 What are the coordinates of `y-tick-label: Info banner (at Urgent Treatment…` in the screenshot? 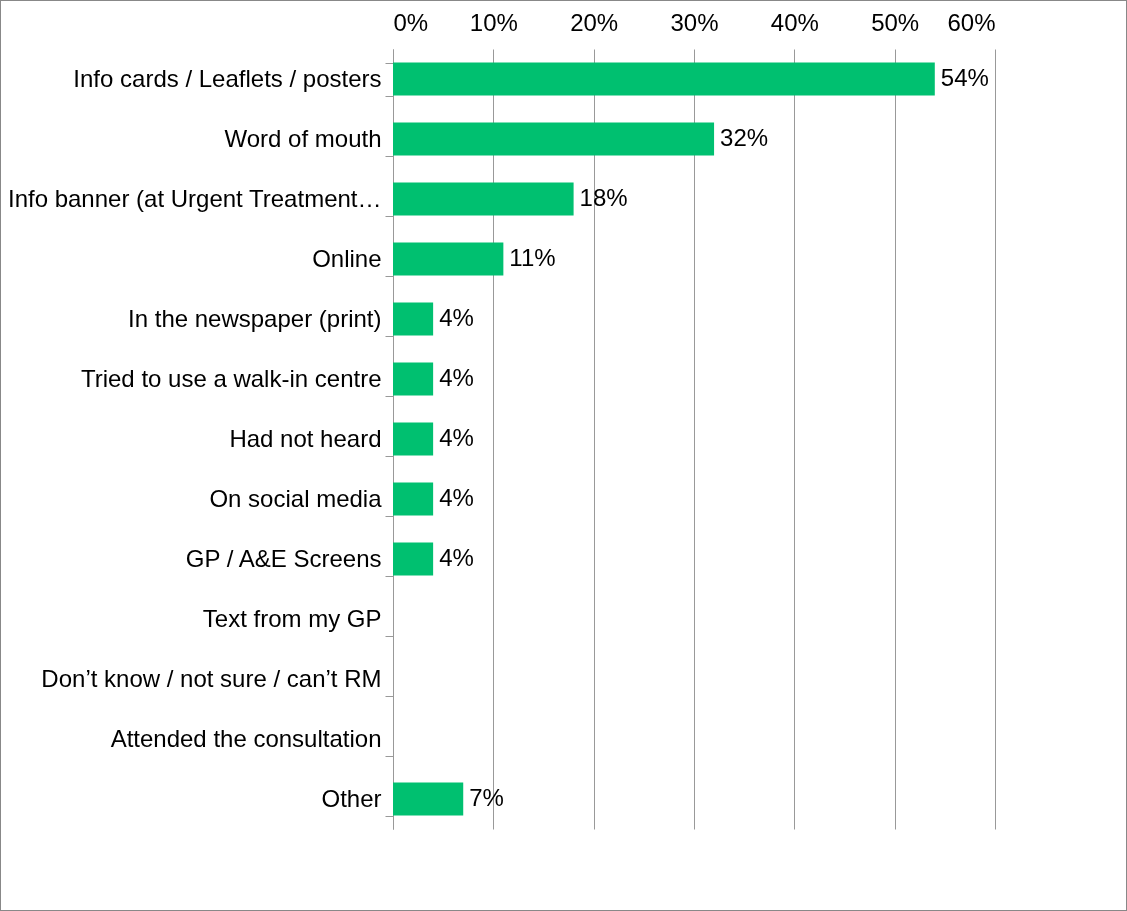 It's located at (194, 198).